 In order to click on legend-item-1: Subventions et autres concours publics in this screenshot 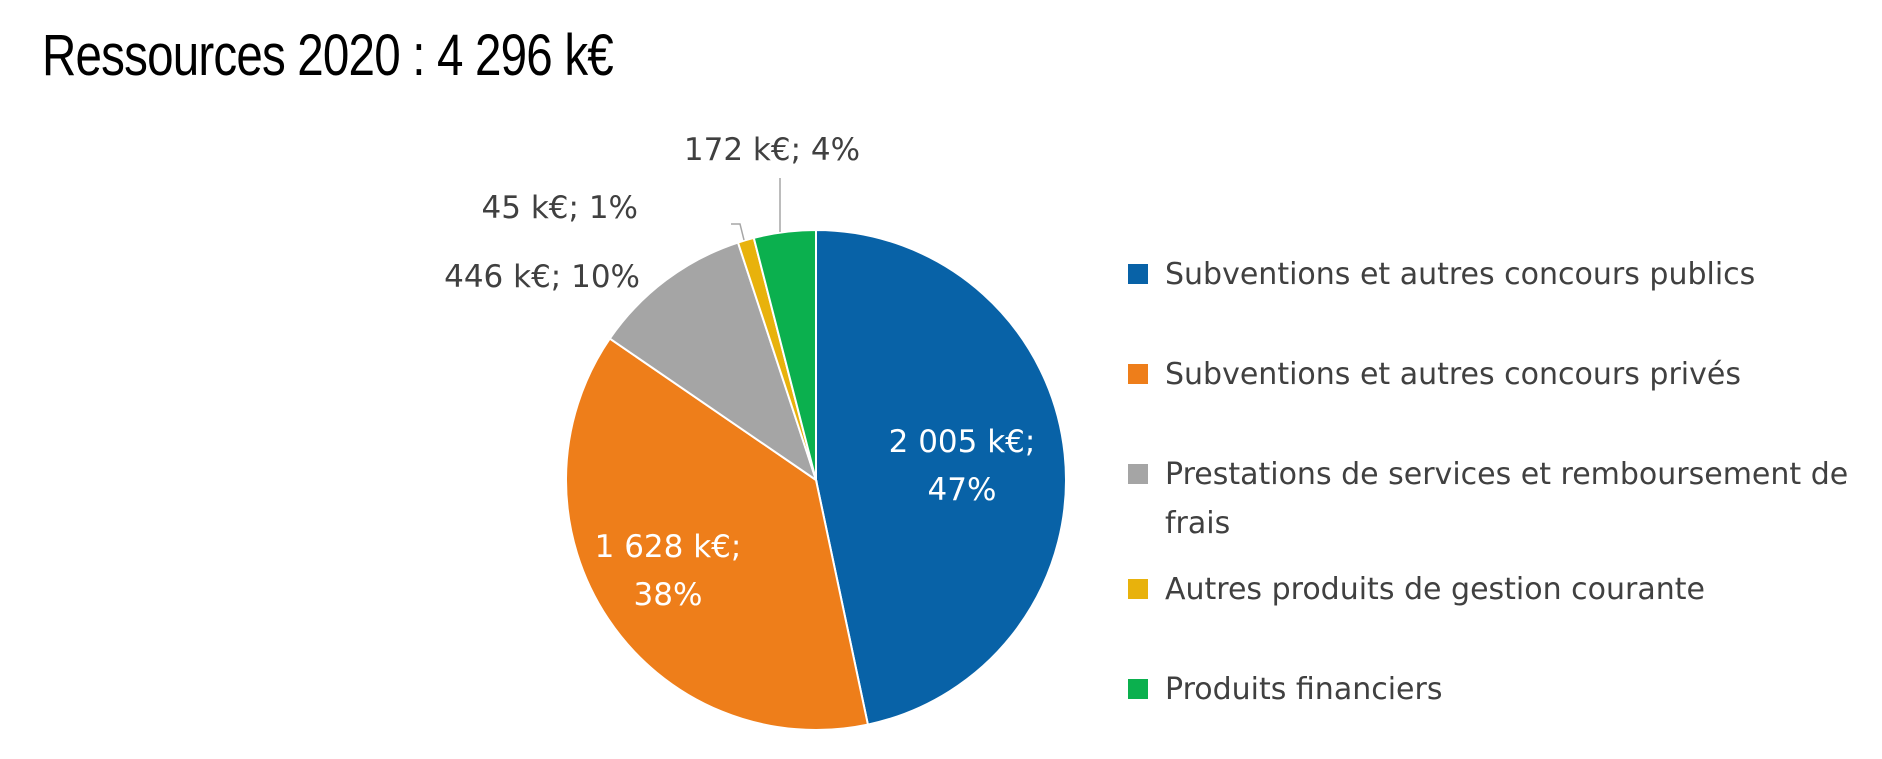, I will do `click(1441, 274)`.